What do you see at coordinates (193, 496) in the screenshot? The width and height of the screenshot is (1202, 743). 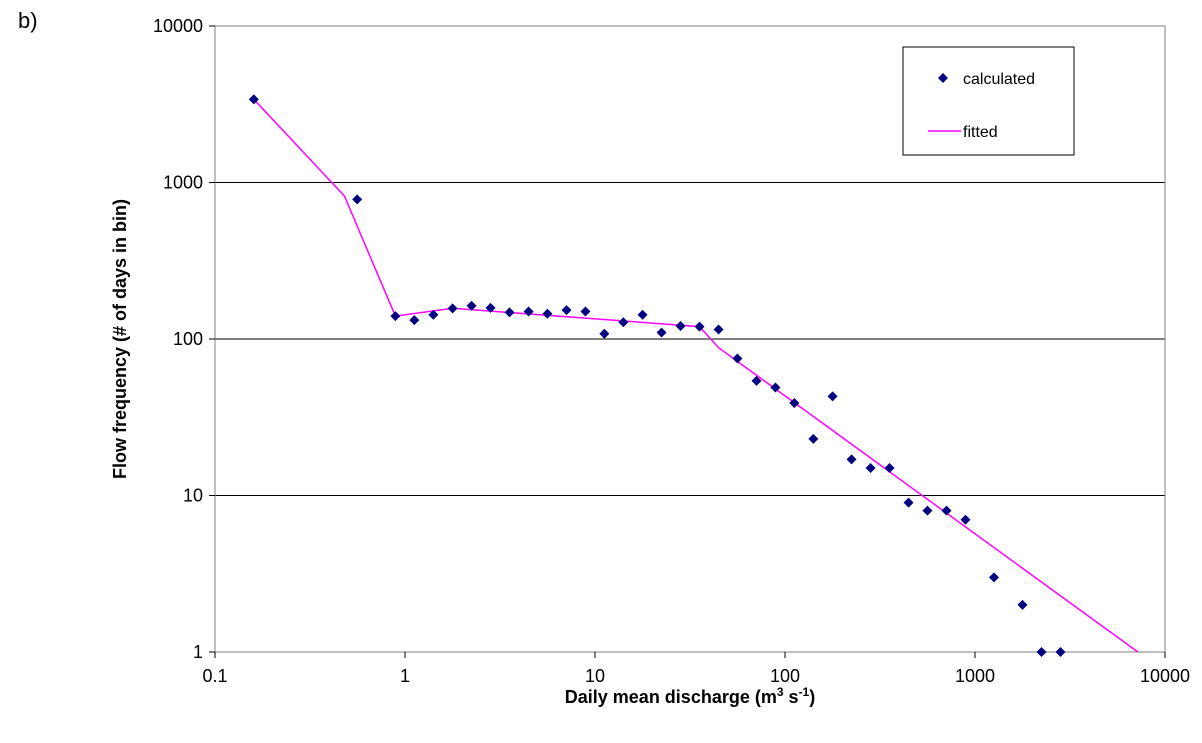 I see `y-tick-label-10: 10` at bounding box center [193, 496].